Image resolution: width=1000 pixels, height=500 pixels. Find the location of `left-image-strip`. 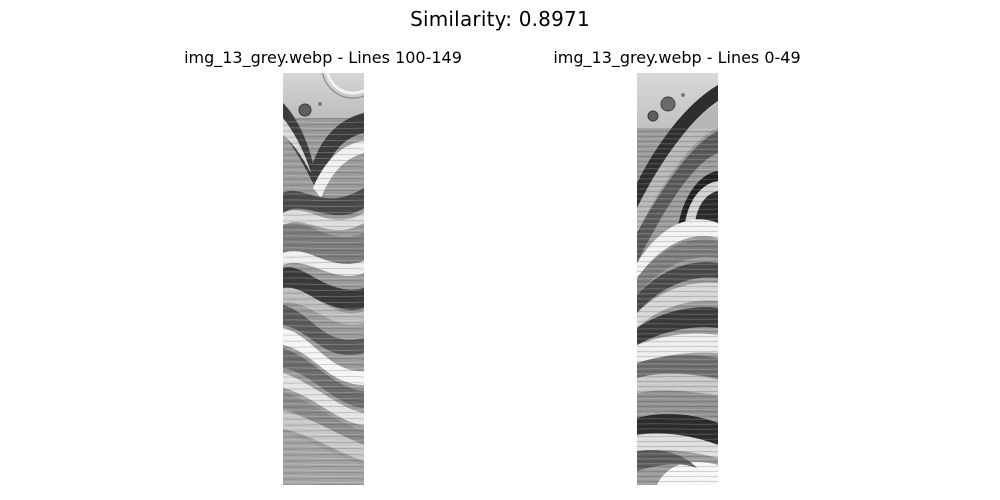

left-image-strip is located at coordinates (323, 279).